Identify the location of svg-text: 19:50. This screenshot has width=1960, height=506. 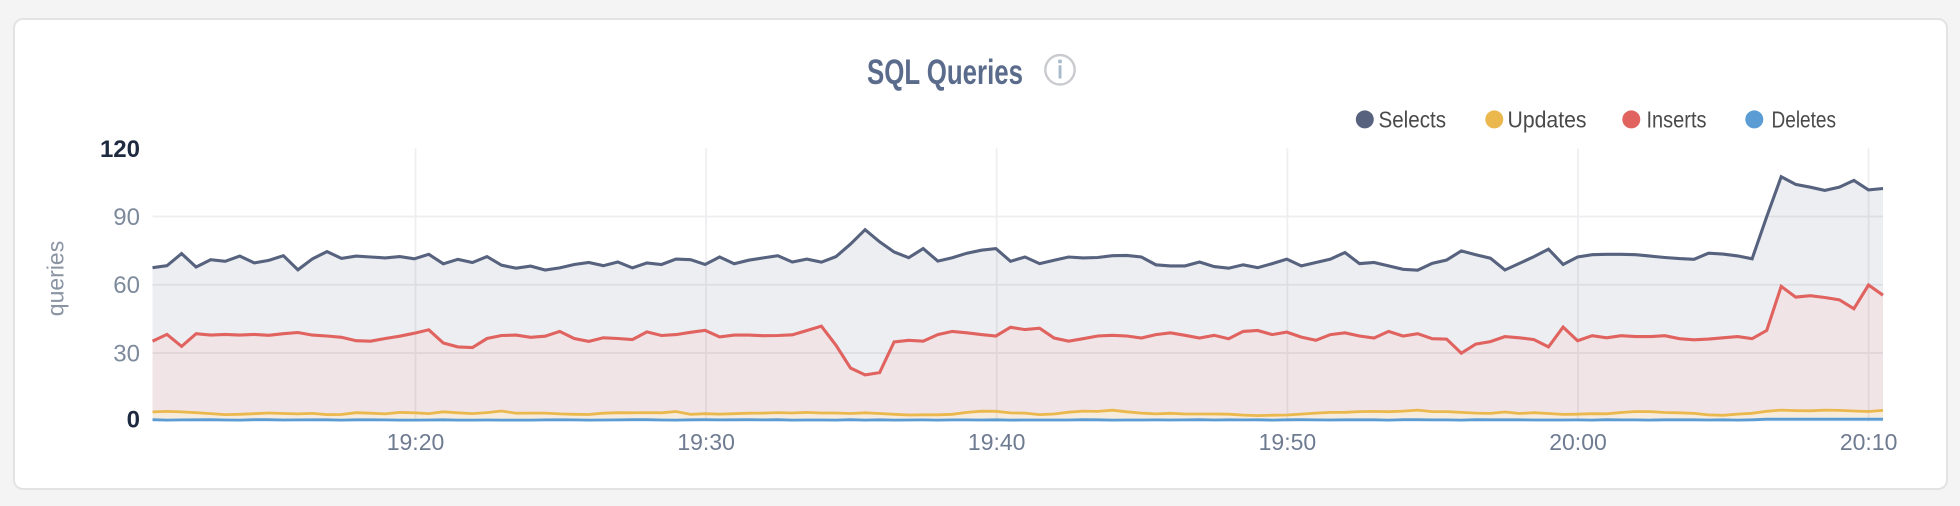
(1288, 442).